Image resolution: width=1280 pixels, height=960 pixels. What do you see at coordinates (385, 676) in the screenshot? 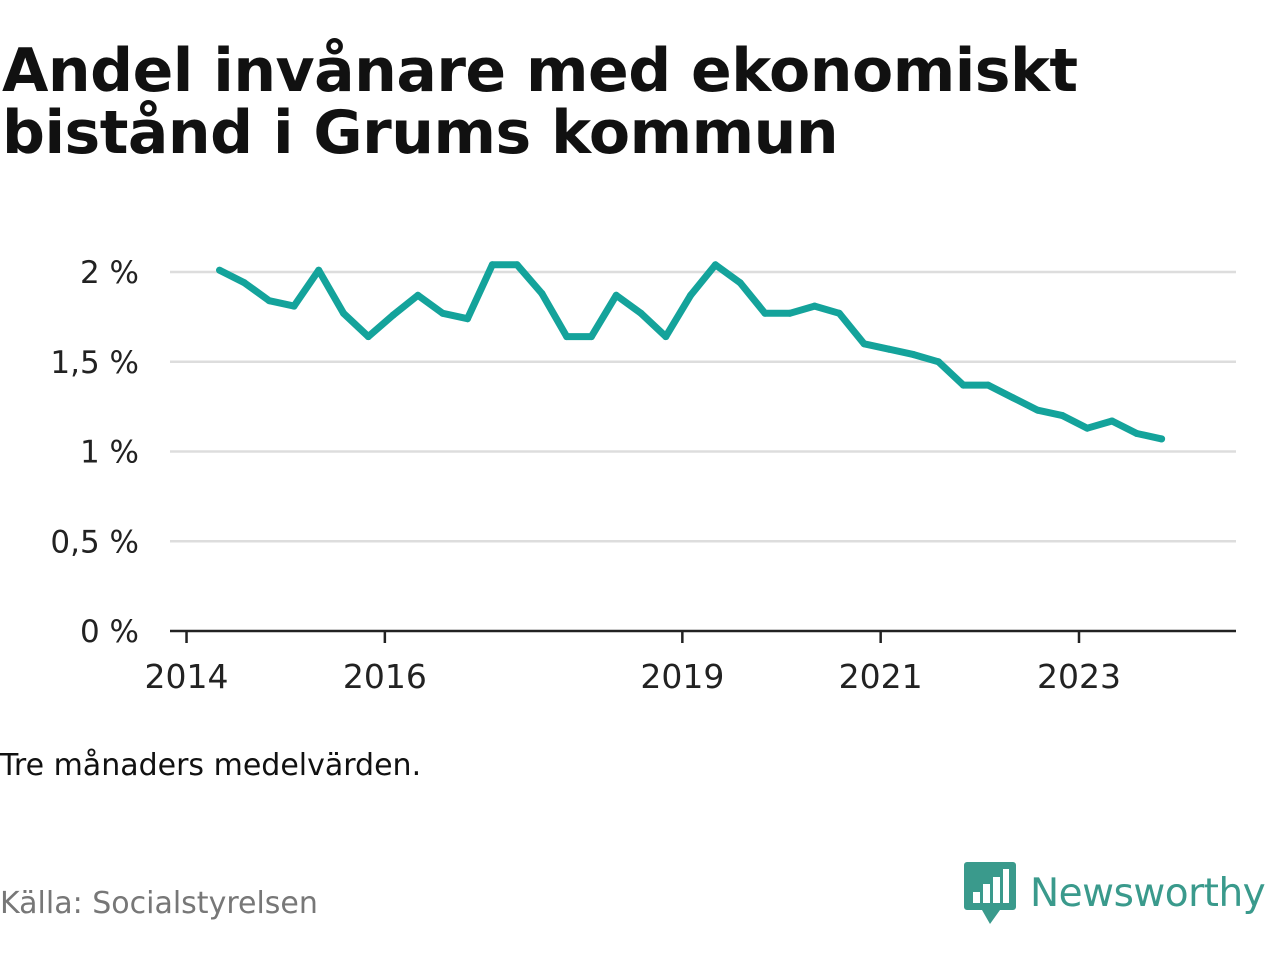
I see `x-tick-label: 2016` at bounding box center [385, 676].